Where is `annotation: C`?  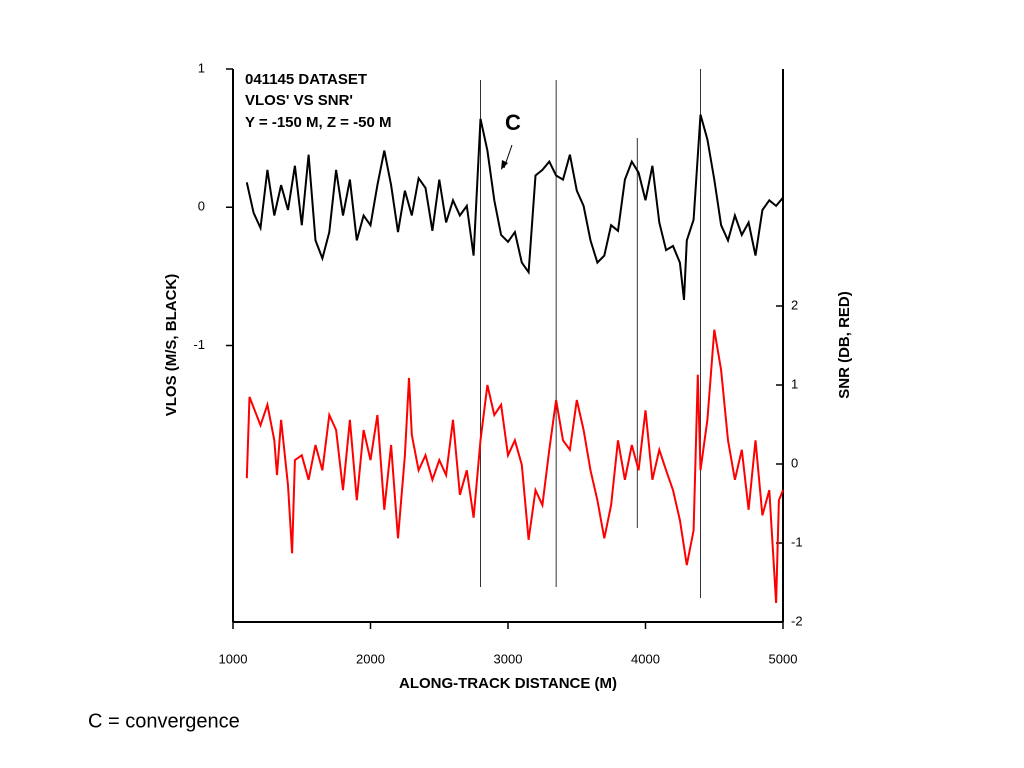 annotation: C is located at coordinates (513, 122).